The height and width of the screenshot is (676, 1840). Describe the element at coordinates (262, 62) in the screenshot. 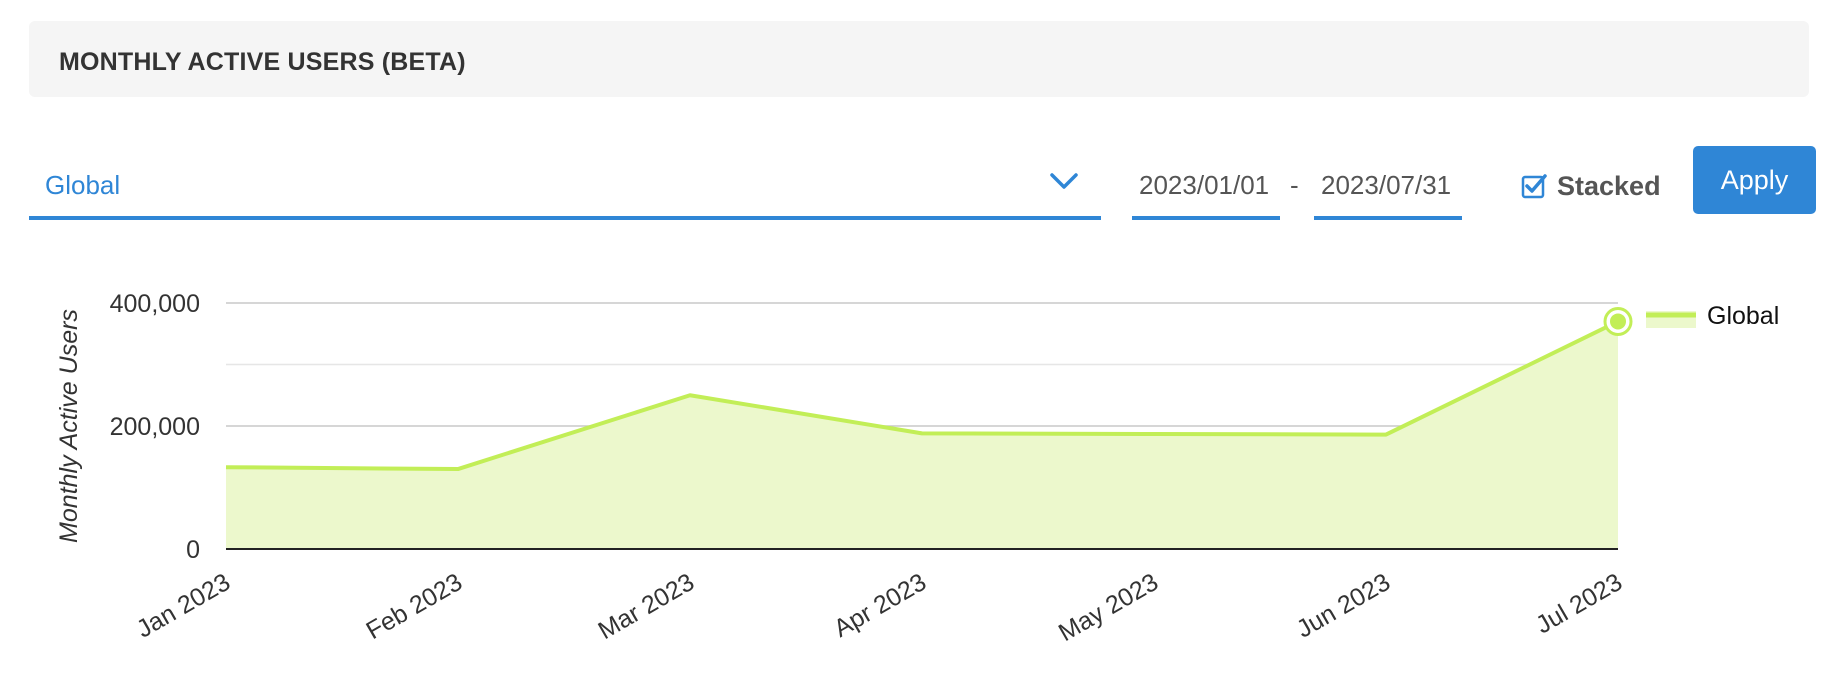

I see `panel-title: MONTHLY ACTIVE USERS (BETA)` at that location.